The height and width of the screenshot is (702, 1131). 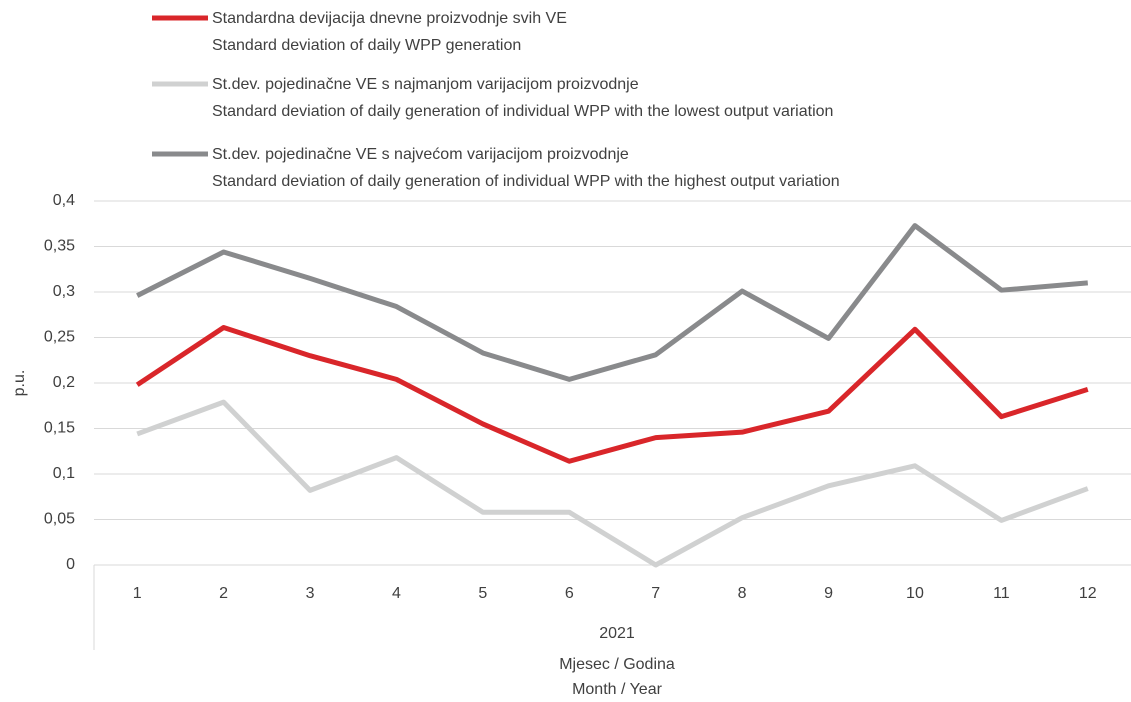 I want to click on x-tick-label: 12, so click(x=1088, y=593).